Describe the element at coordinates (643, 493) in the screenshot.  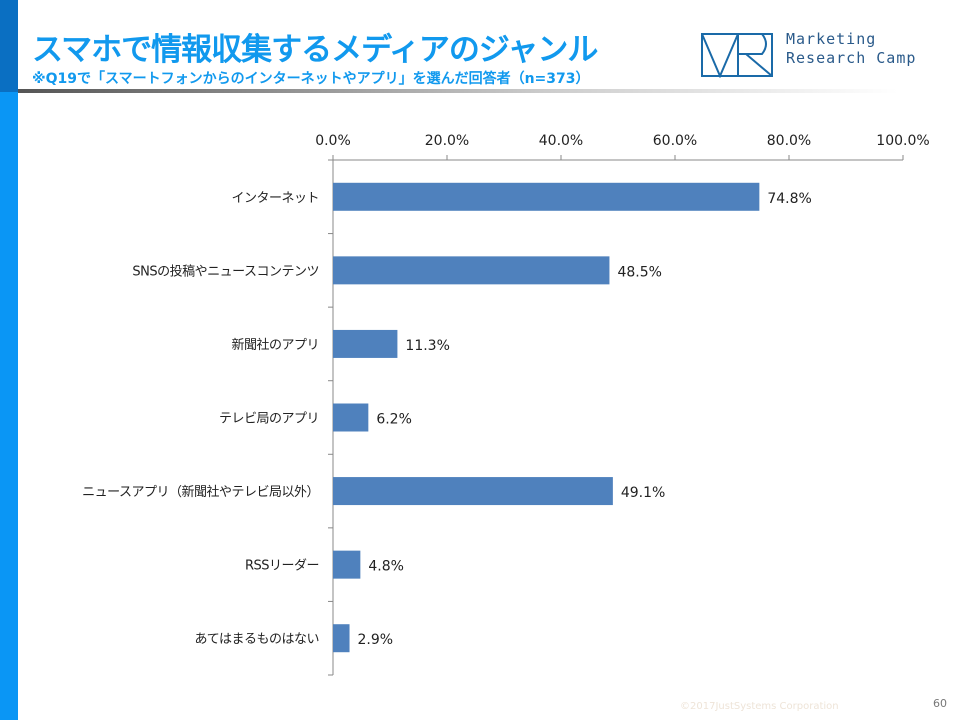
I see `data-label: 49.1%` at that location.